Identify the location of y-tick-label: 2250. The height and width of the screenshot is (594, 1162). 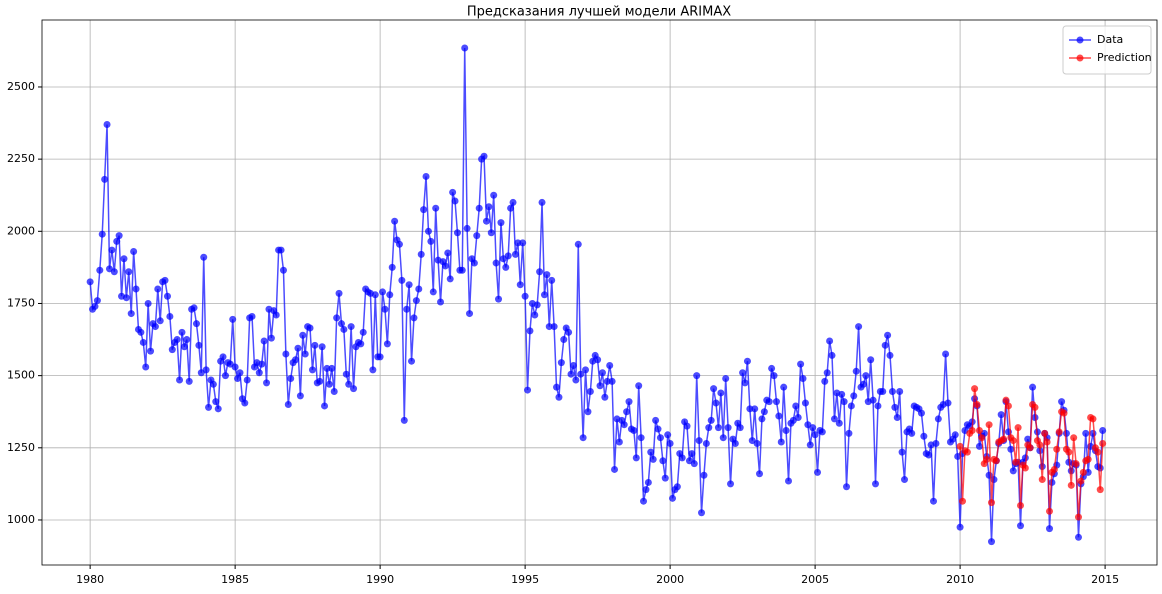
(21, 158).